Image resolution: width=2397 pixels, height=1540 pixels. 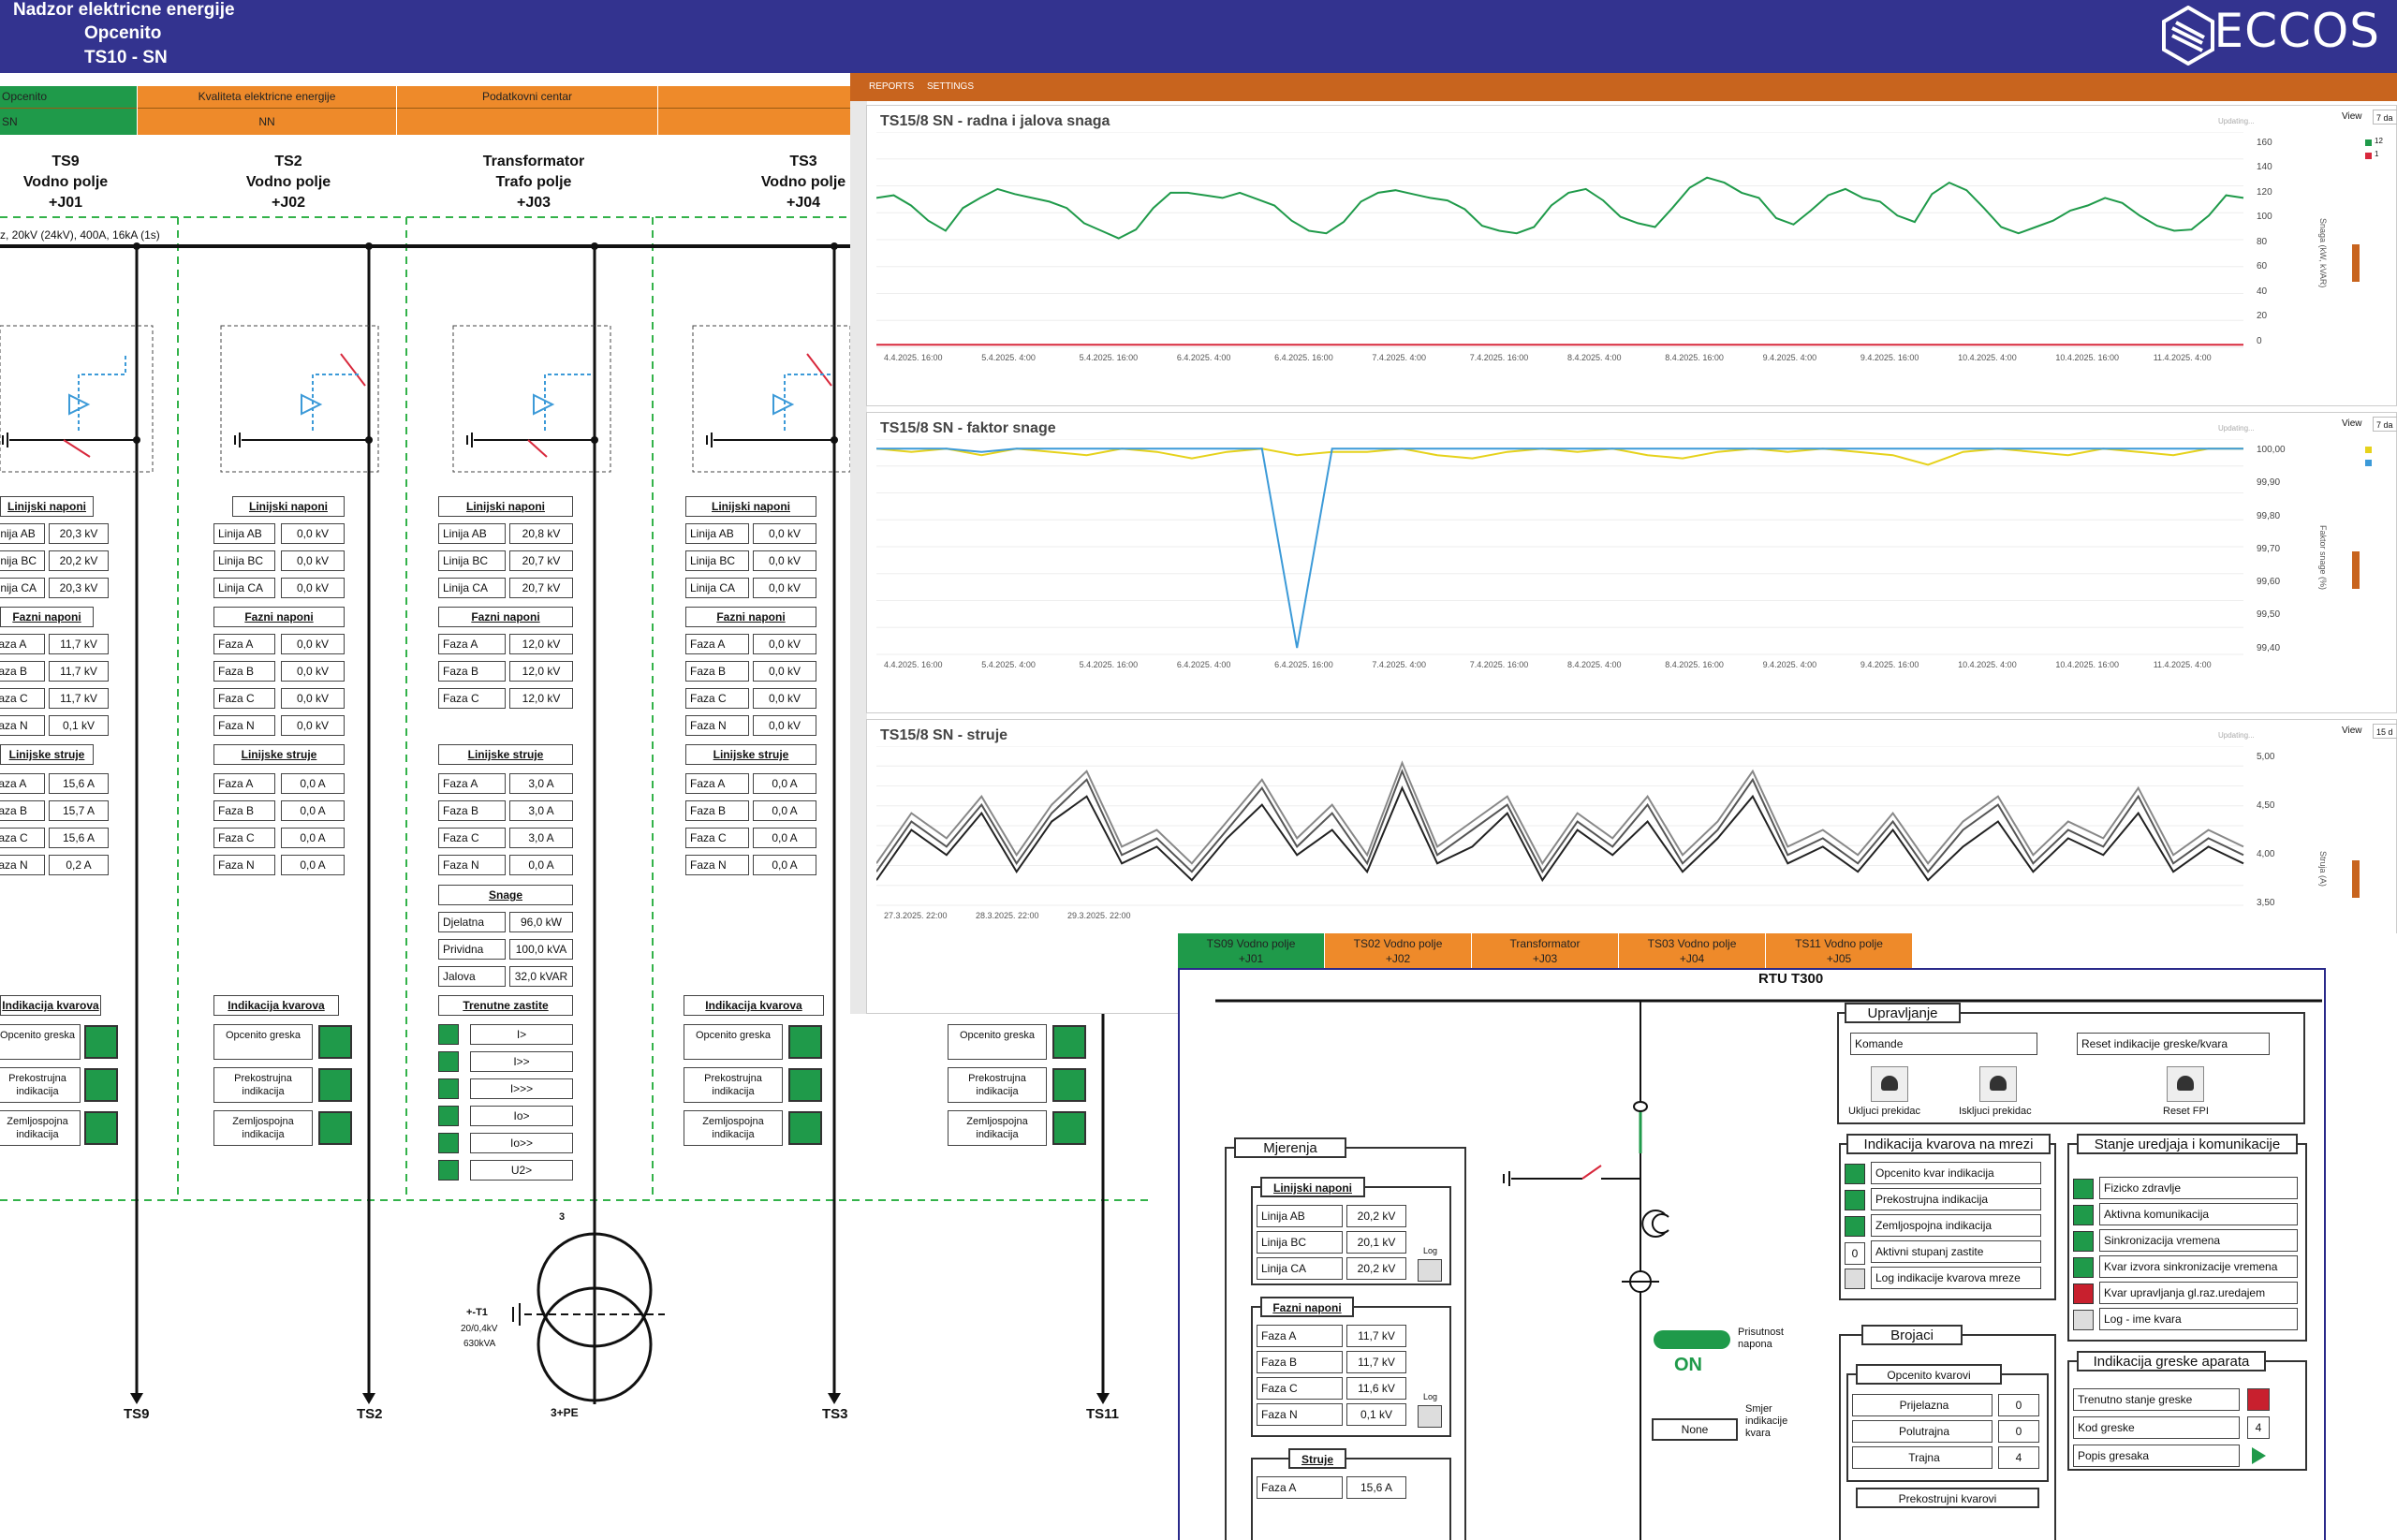 I want to click on chart-currents-scroll-handle, so click(x=2356, y=879).